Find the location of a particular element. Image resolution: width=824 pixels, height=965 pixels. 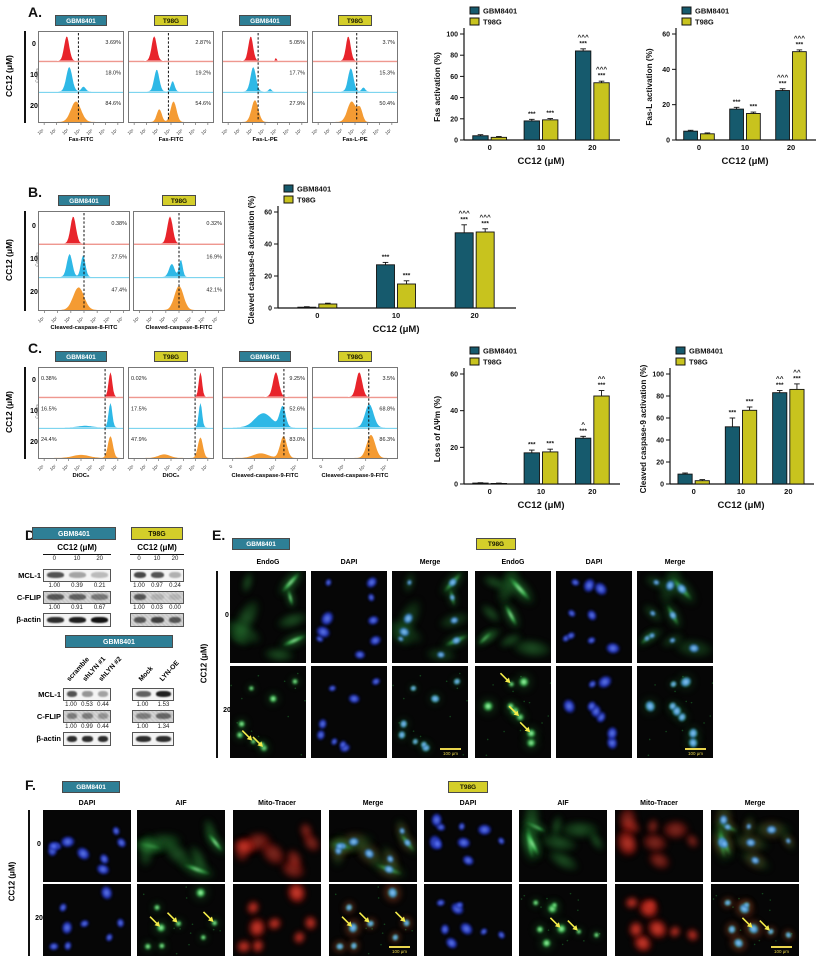

blot-density-value: 0.03 is located at coordinates (157, 608).